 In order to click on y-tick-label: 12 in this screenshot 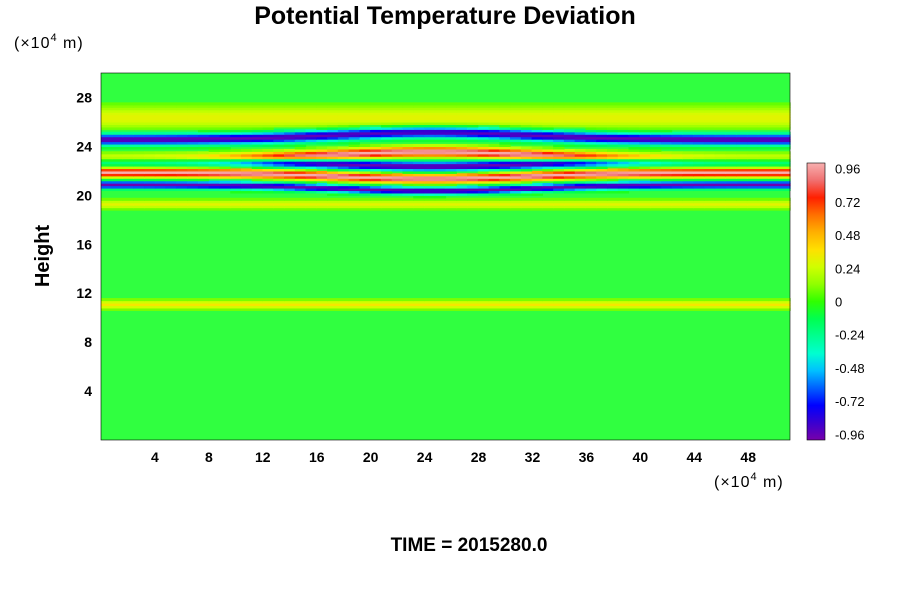, I will do `click(84, 293)`.